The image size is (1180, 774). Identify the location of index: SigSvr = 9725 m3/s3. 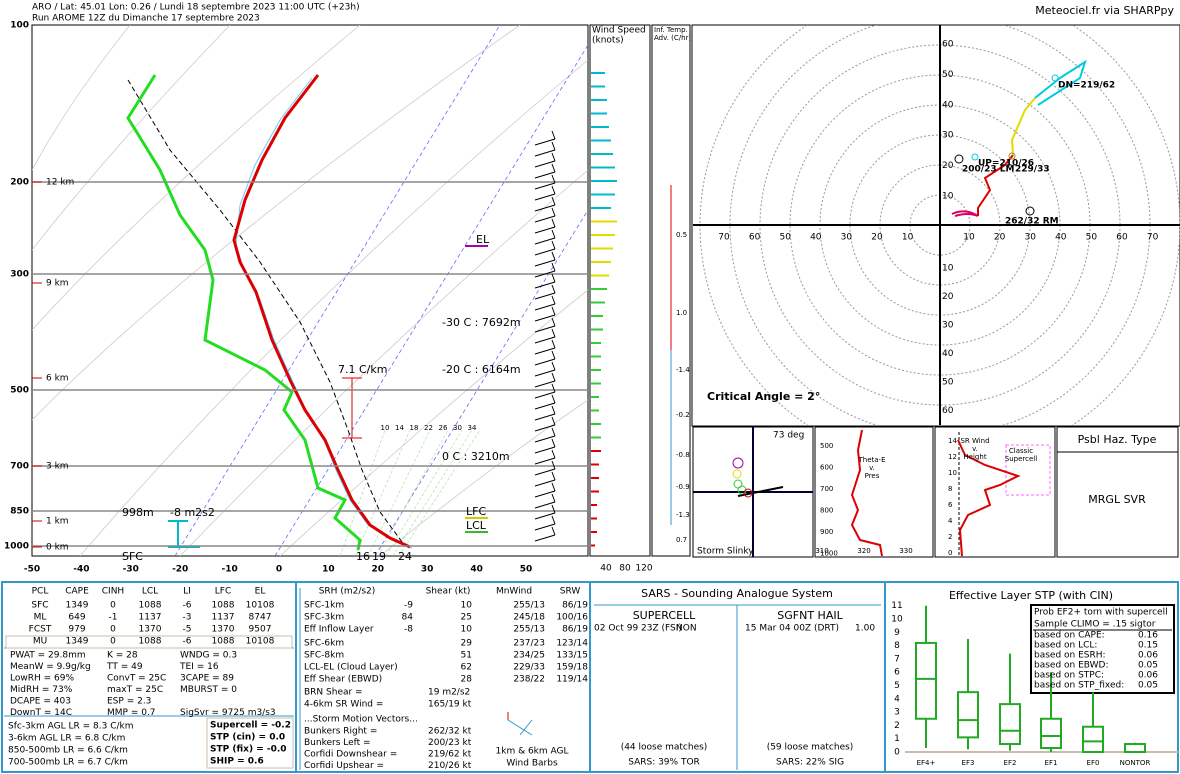
(228, 713).